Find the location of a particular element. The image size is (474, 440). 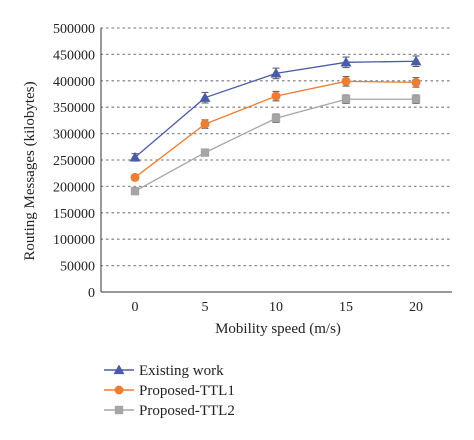

legend-item: Existing work is located at coordinates (164, 371).